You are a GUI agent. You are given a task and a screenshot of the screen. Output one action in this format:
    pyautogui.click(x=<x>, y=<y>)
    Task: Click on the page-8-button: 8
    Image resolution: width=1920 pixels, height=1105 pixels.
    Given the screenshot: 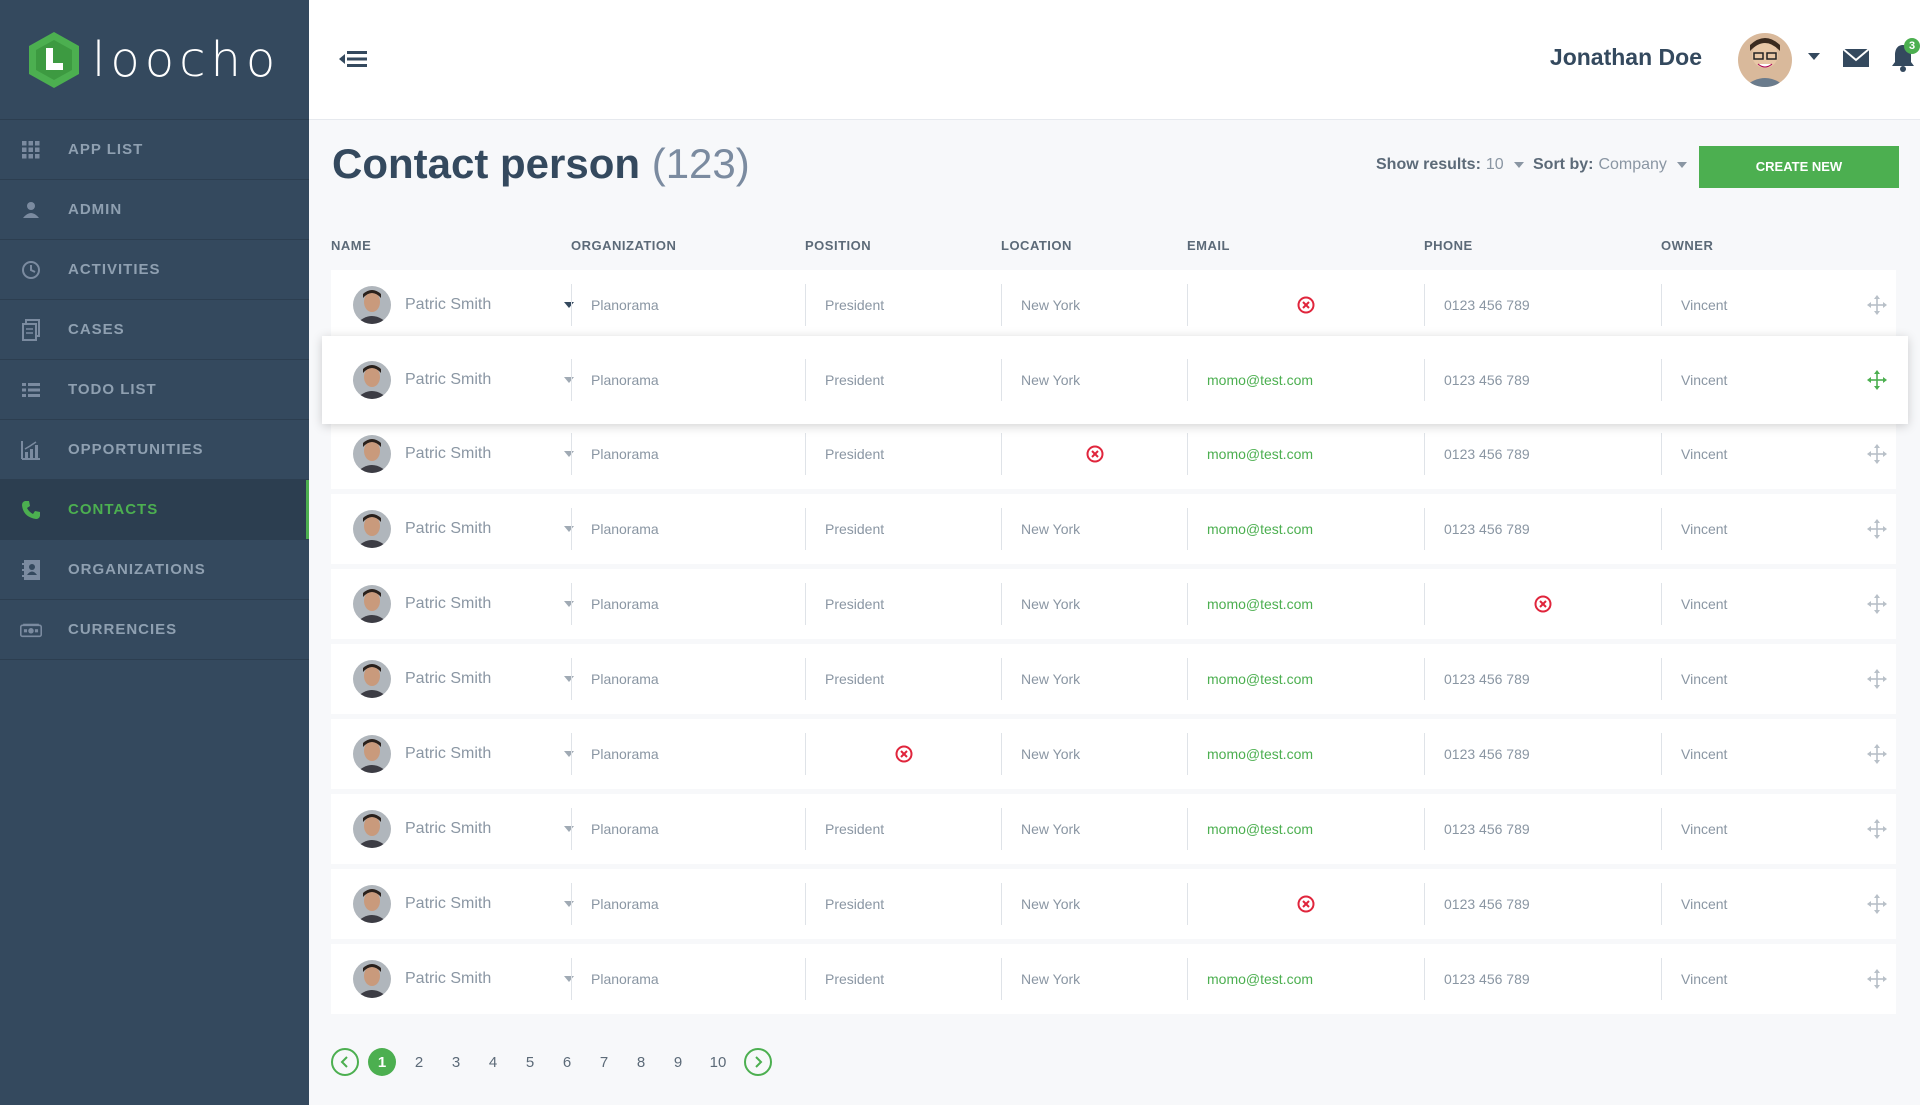 What is the action you would take?
    pyautogui.click(x=641, y=1062)
    